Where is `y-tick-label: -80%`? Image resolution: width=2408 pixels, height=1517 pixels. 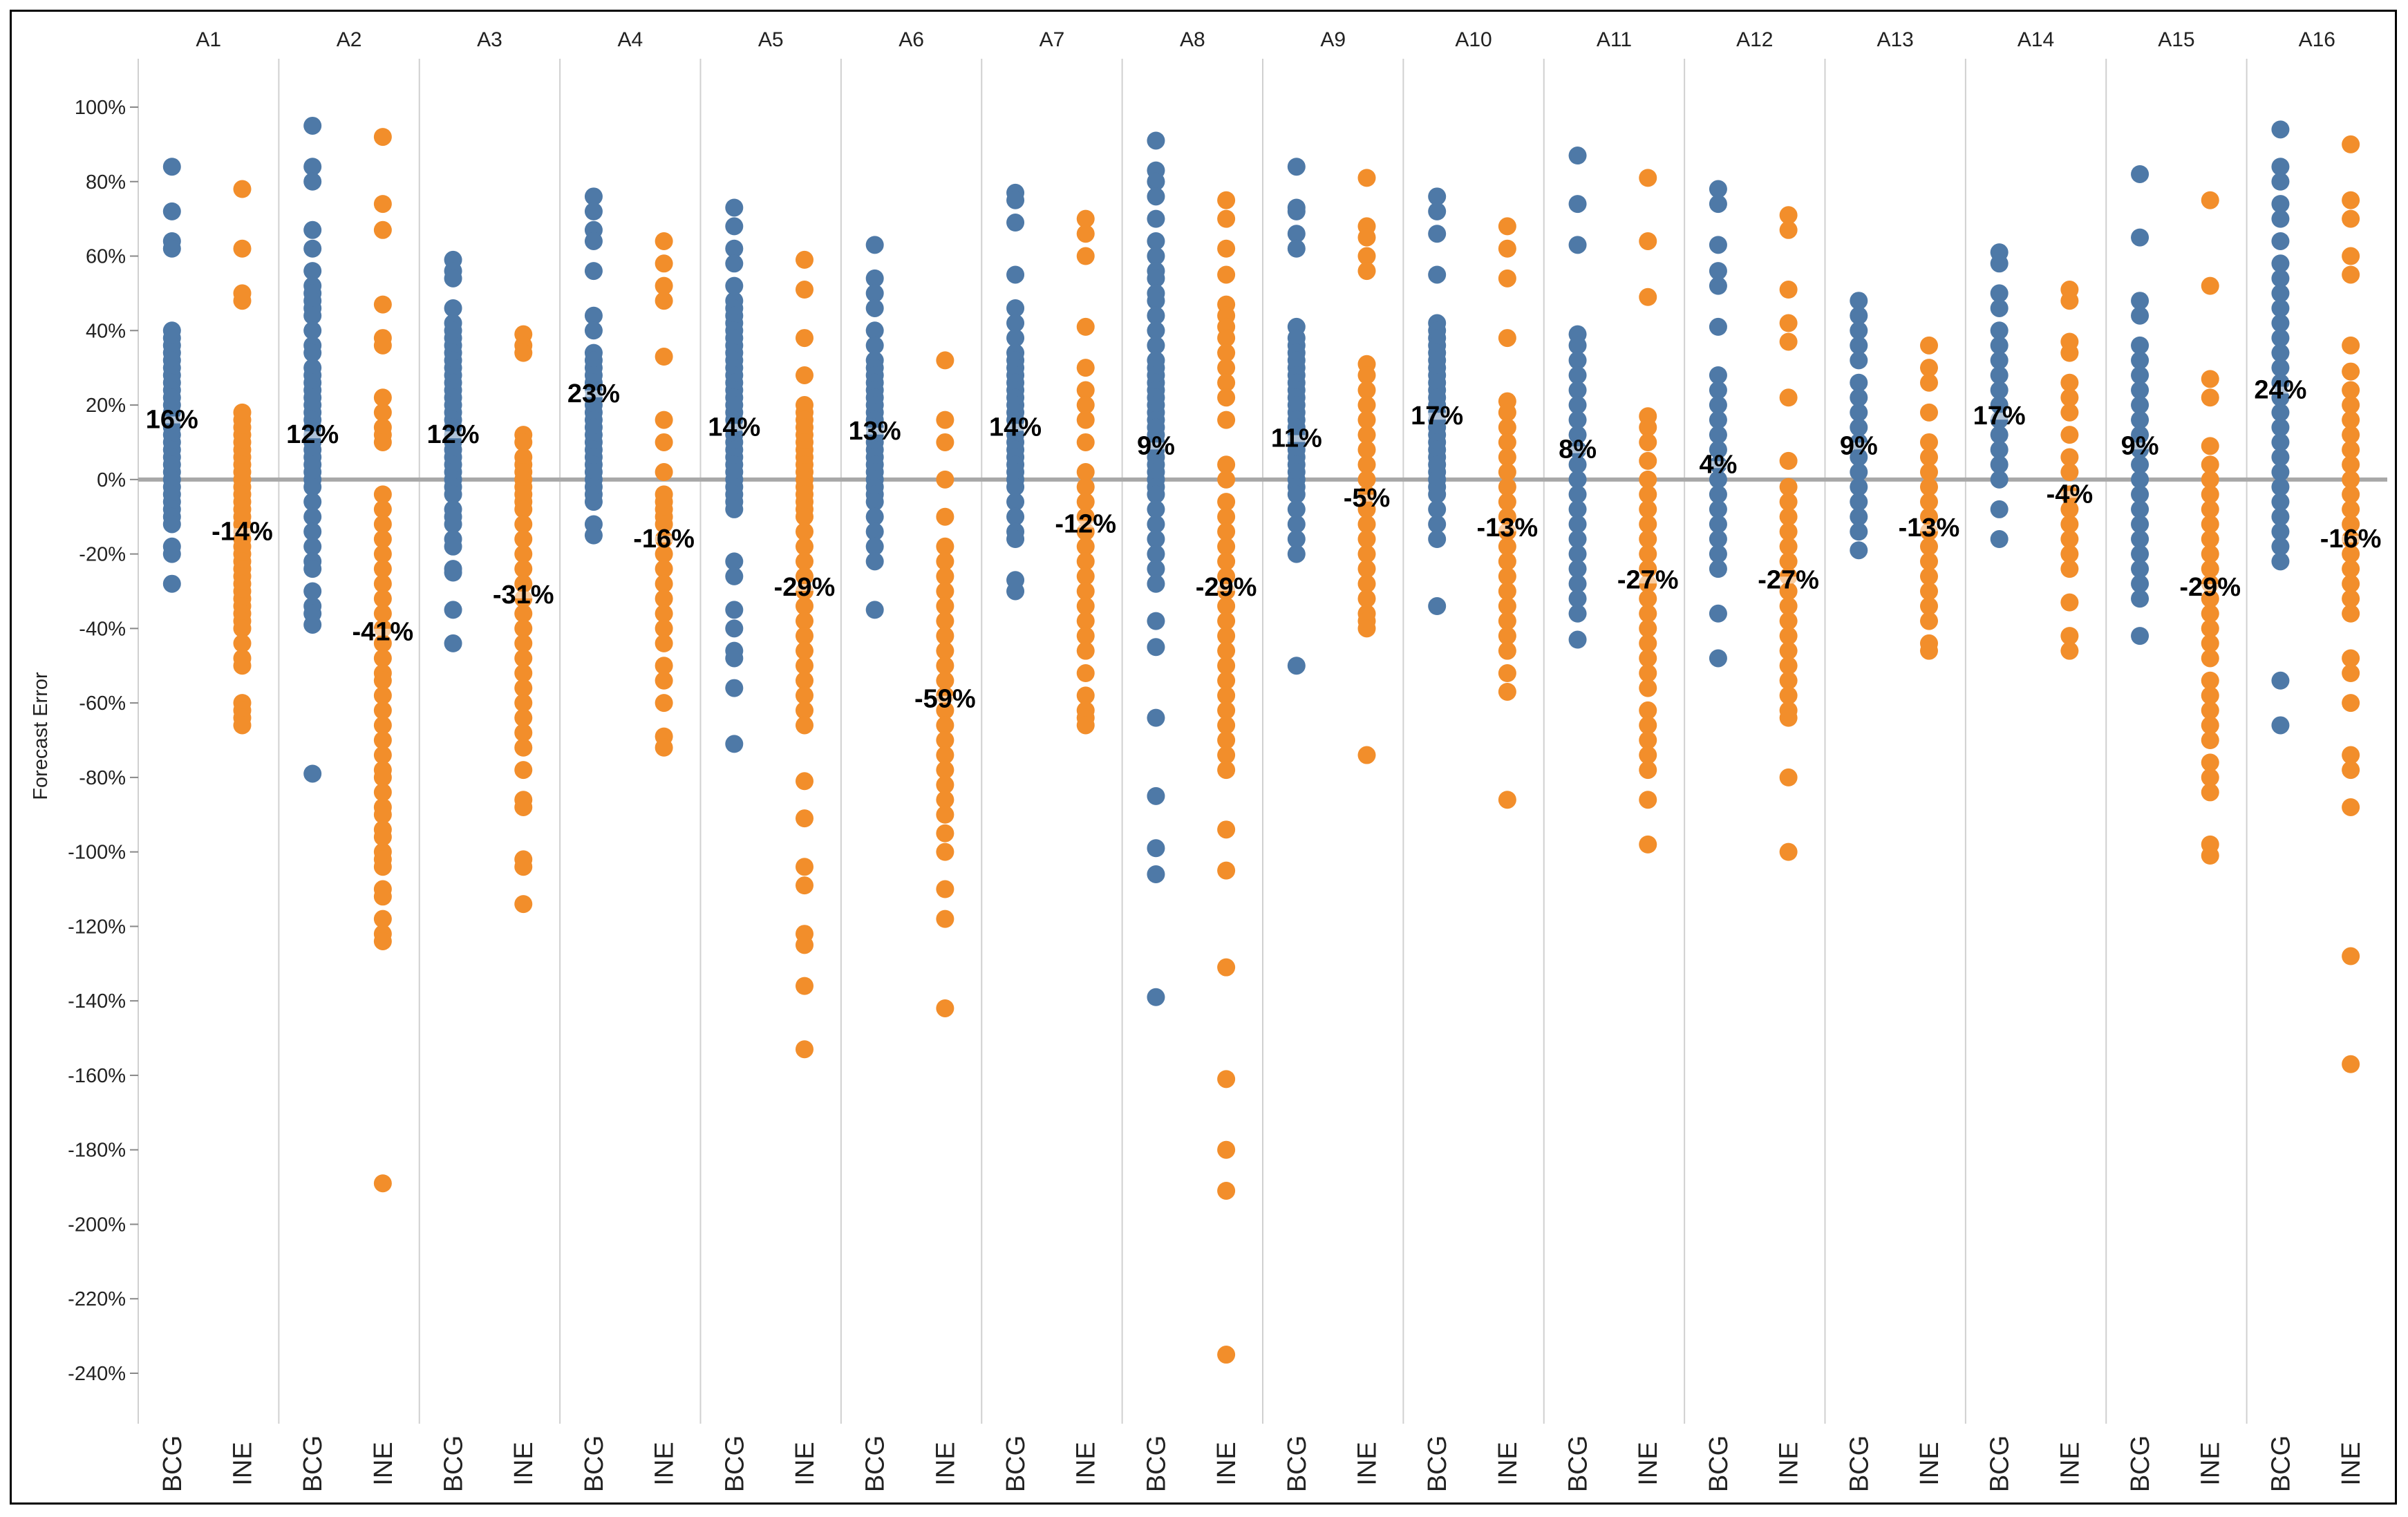 y-tick-label: -80% is located at coordinates (103, 778).